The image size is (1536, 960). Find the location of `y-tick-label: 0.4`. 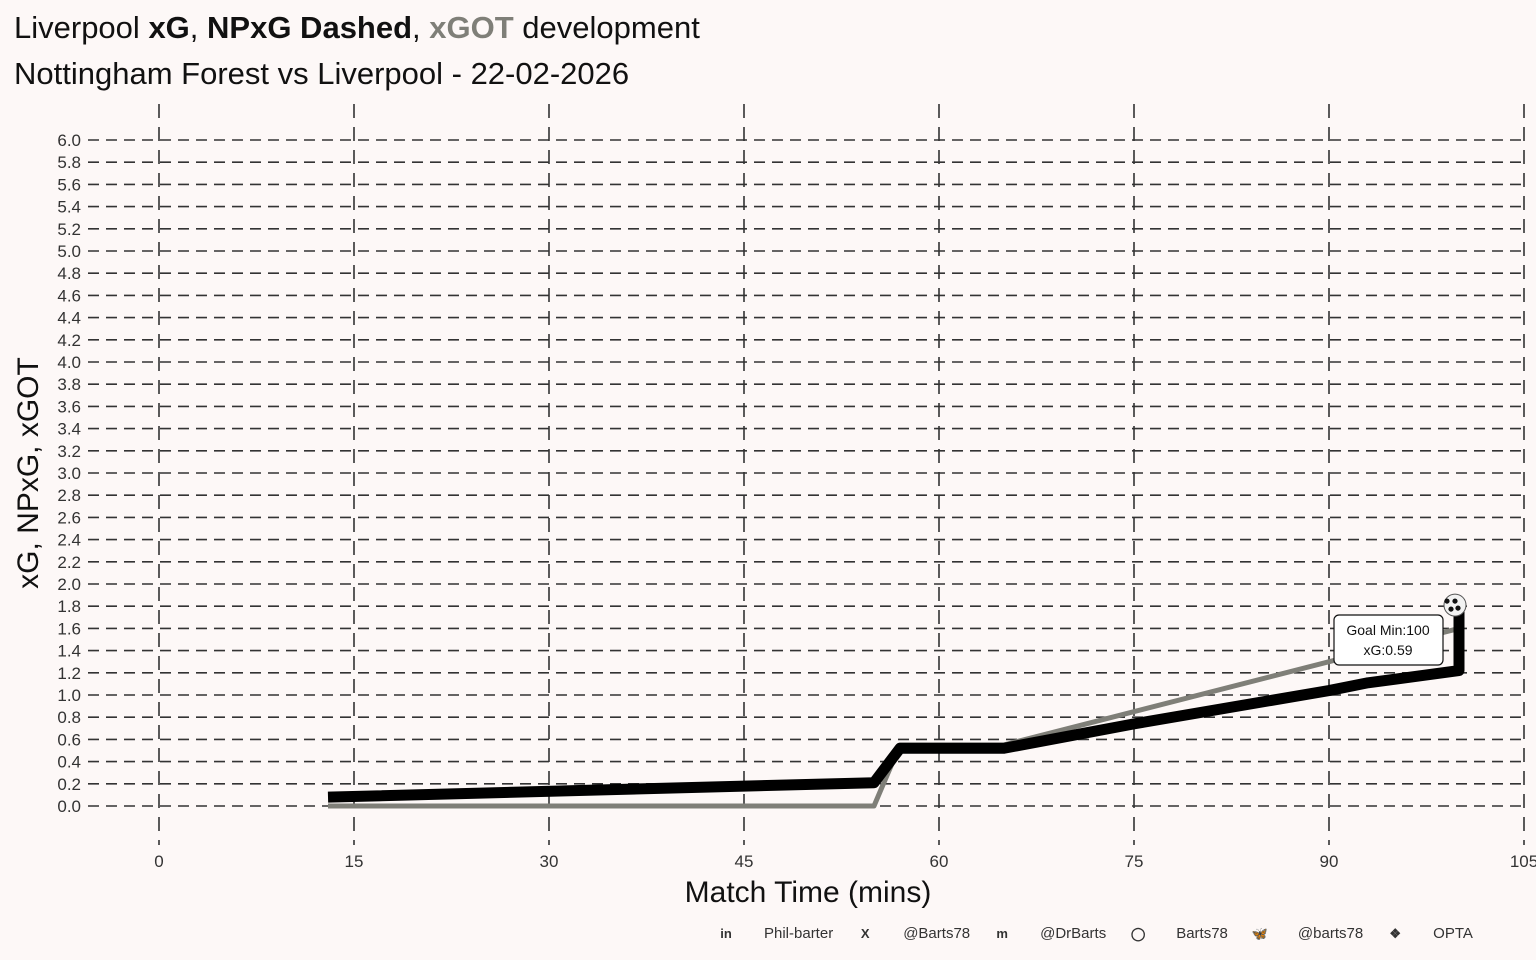

y-tick-label: 0.4 is located at coordinates (69, 762).